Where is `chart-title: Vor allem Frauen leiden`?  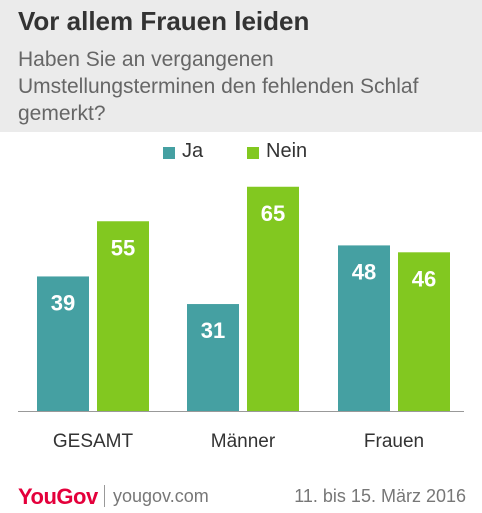
chart-title: Vor allem Frauen leiden is located at coordinates (164, 21).